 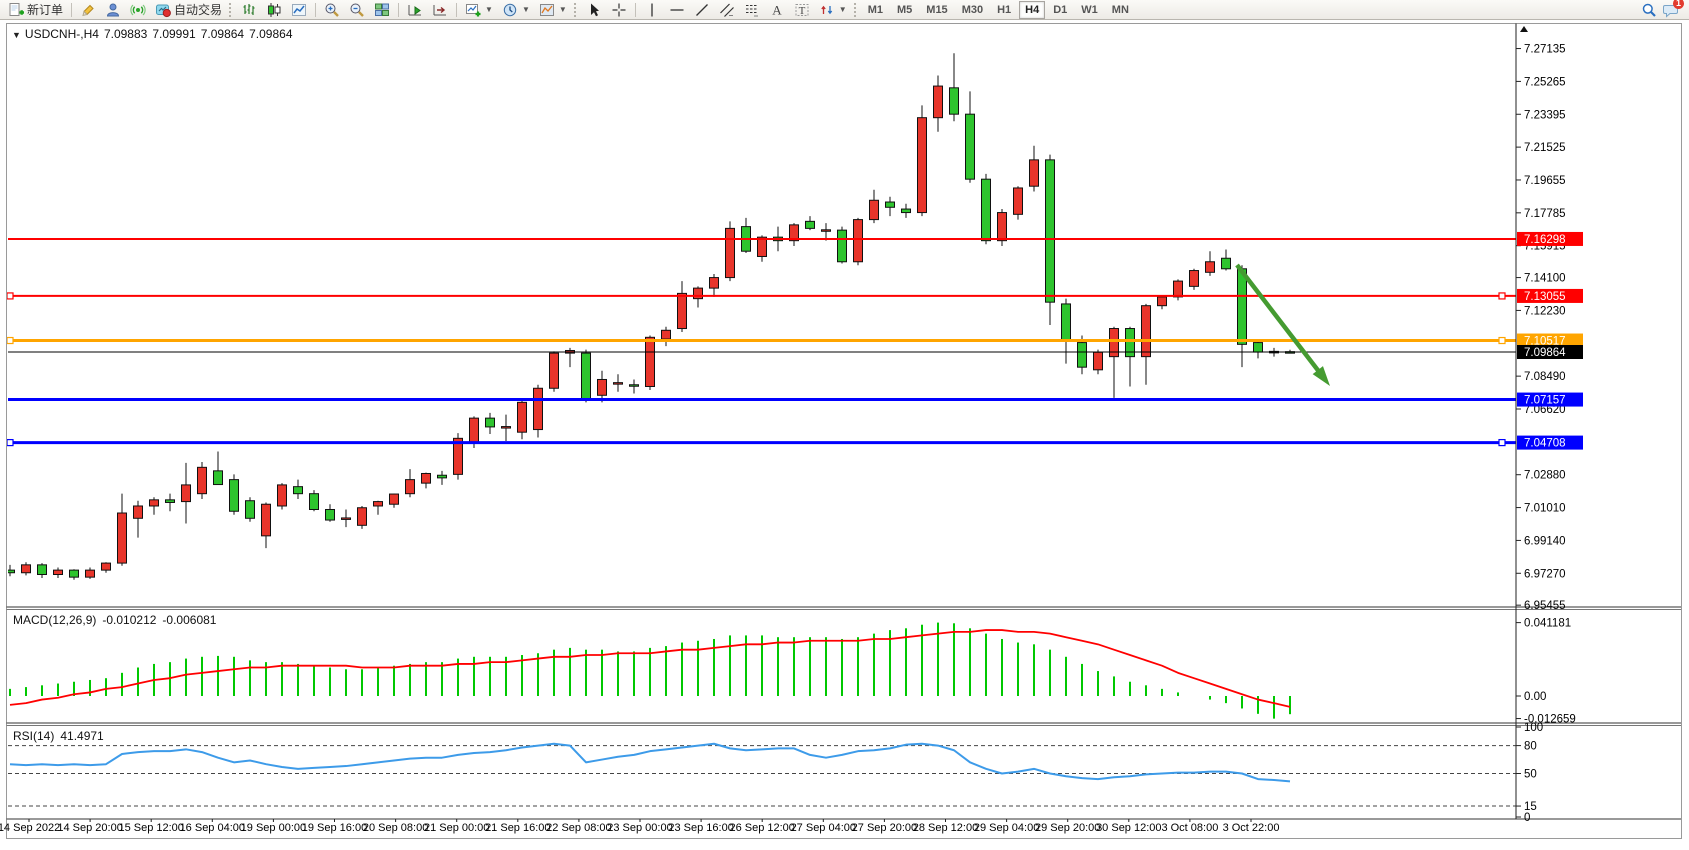 What do you see at coordinates (89, 828) in the screenshot?
I see `date-label: 14 Sep 20:00` at bounding box center [89, 828].